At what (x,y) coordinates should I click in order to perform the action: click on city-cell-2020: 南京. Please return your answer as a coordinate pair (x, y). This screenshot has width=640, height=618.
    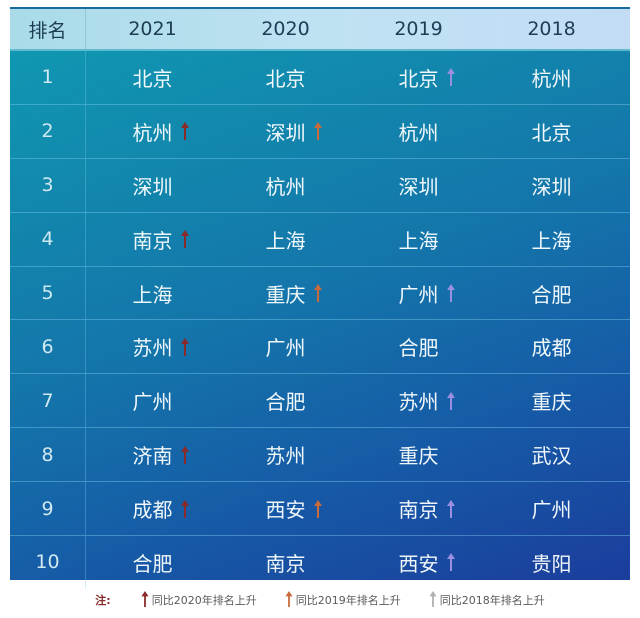
    Looking at the image, I should click on (285, 562).